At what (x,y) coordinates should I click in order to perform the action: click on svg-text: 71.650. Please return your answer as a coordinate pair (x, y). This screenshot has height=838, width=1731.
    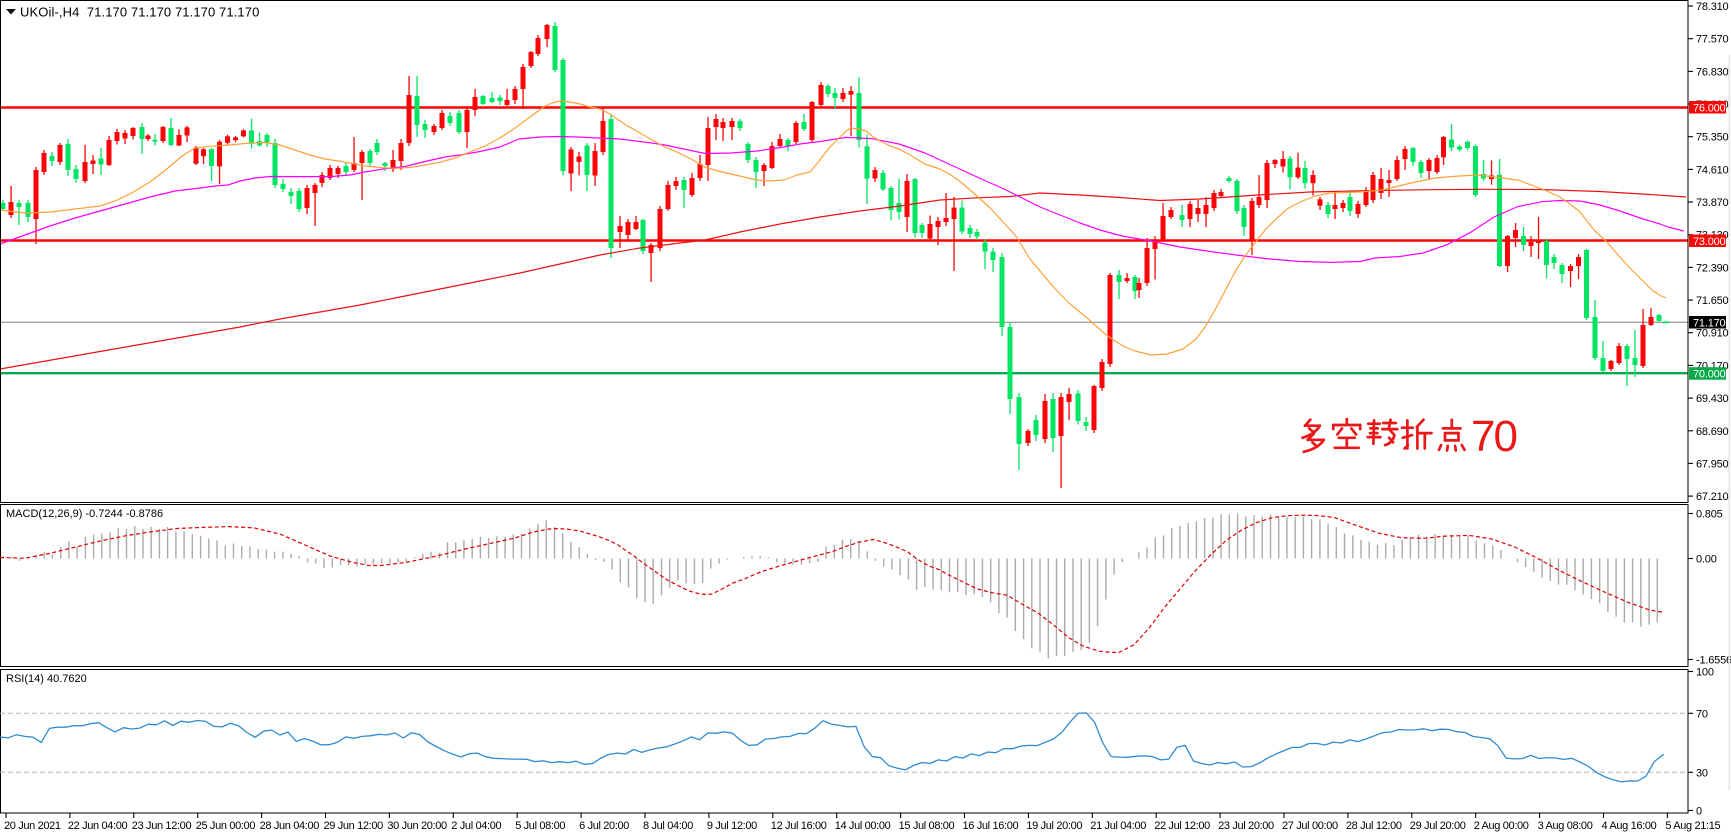
    Looking at the image, I should click on (1712, 301).